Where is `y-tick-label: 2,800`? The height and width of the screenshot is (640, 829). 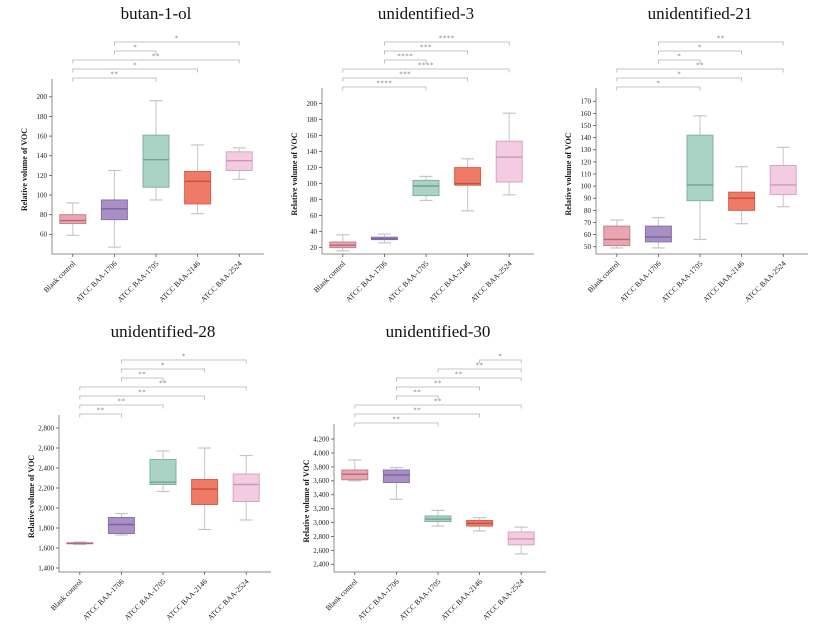 y-tick-label: 2,800 is located at coordinates (321, 537).